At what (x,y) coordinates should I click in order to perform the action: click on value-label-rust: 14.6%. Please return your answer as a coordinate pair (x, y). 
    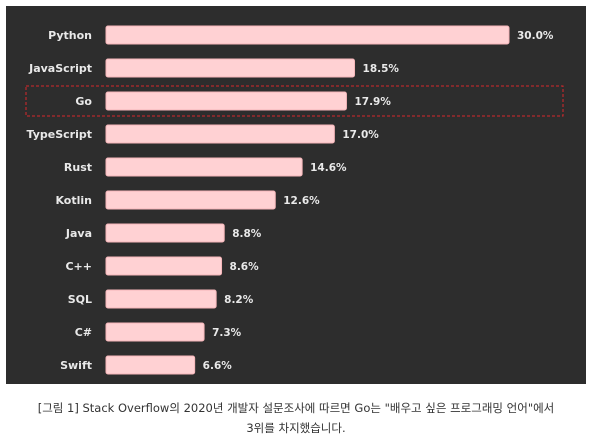
    Looking at the image, I should click on (328, 168).